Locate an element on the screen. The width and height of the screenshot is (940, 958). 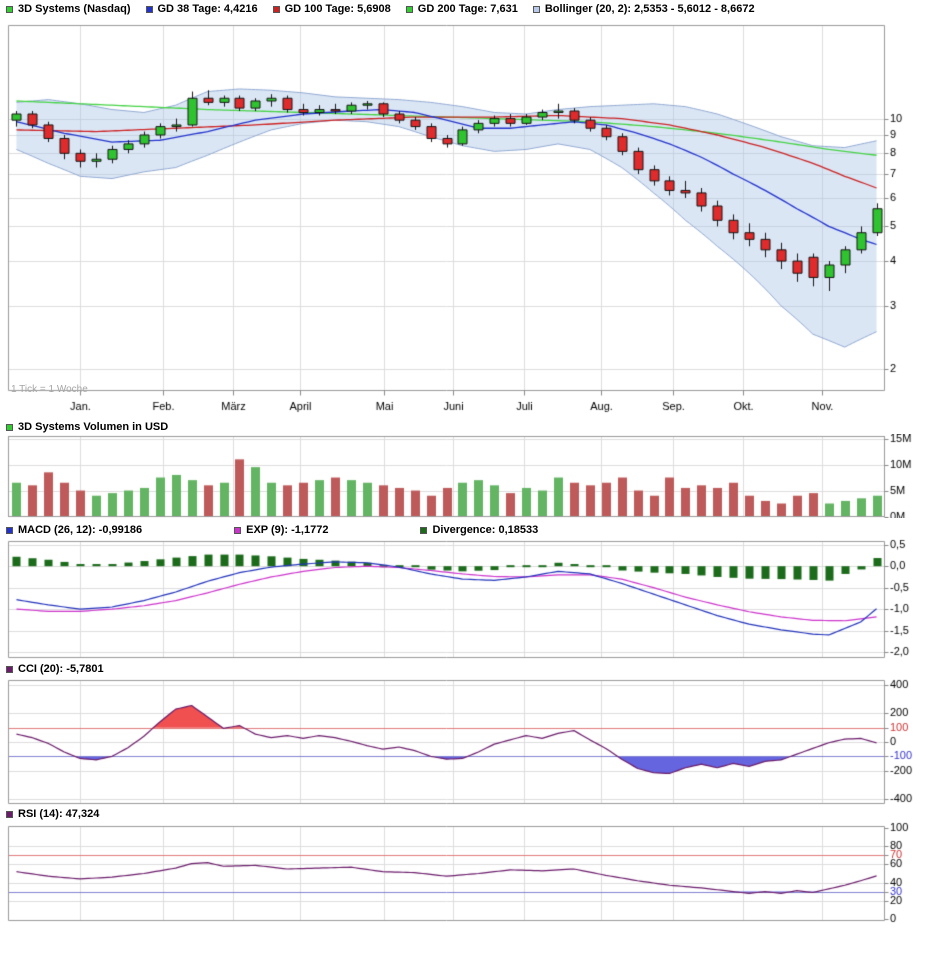
volume-panel-legend: 3D Systems Volumen in USD is located at coordinates (94, 427).